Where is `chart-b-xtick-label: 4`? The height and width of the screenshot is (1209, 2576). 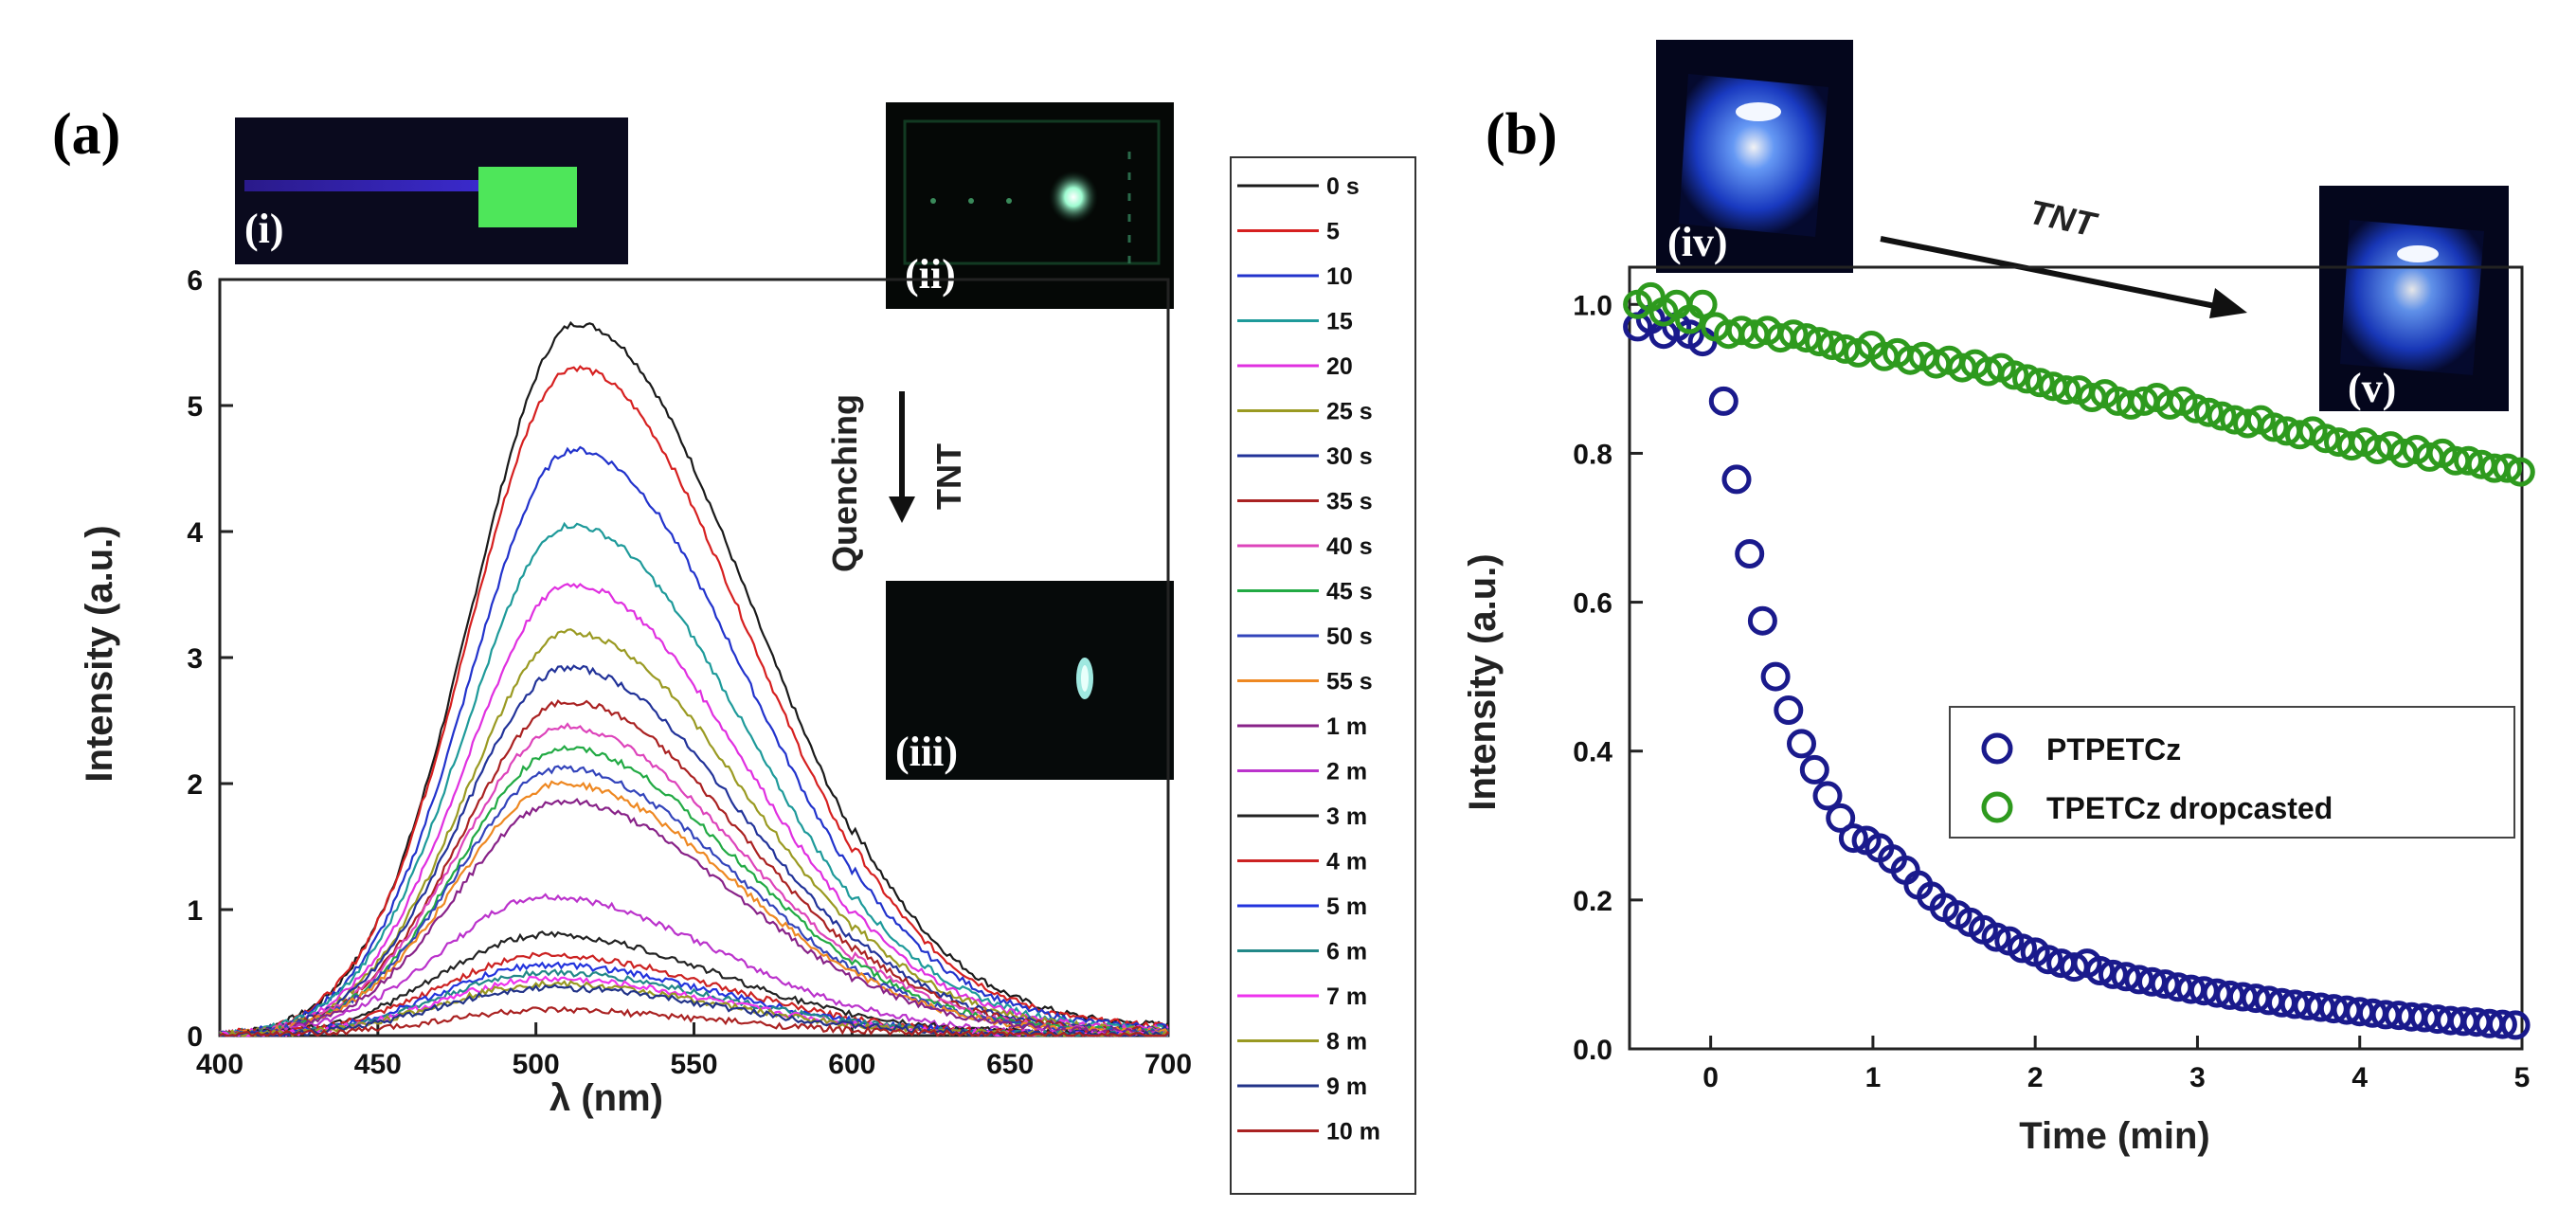 chart-b-xtick-label: 4 is located at coordinates (2359, 1077).